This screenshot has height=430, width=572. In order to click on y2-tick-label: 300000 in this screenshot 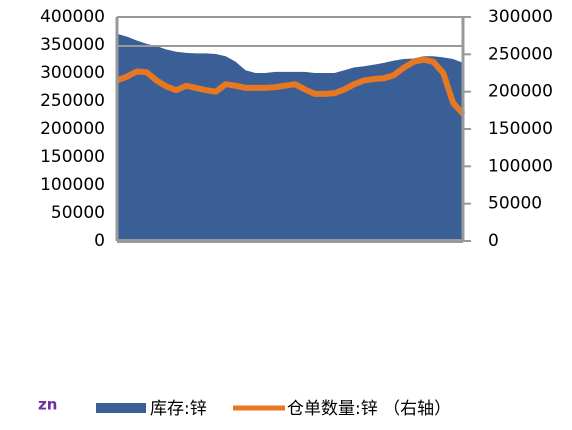, I will do `click(520, 17)`.